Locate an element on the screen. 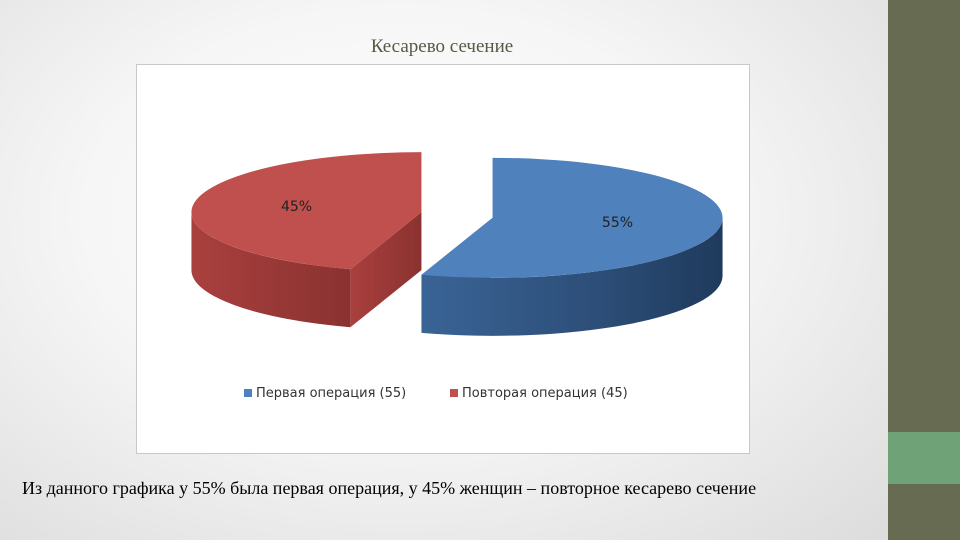  pie-slice-1-side is located at coordinates (572, 276).